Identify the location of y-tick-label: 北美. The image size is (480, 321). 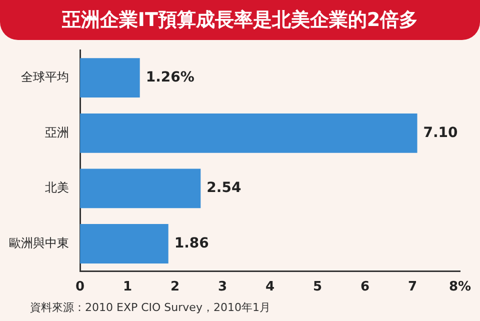
(57, 187).